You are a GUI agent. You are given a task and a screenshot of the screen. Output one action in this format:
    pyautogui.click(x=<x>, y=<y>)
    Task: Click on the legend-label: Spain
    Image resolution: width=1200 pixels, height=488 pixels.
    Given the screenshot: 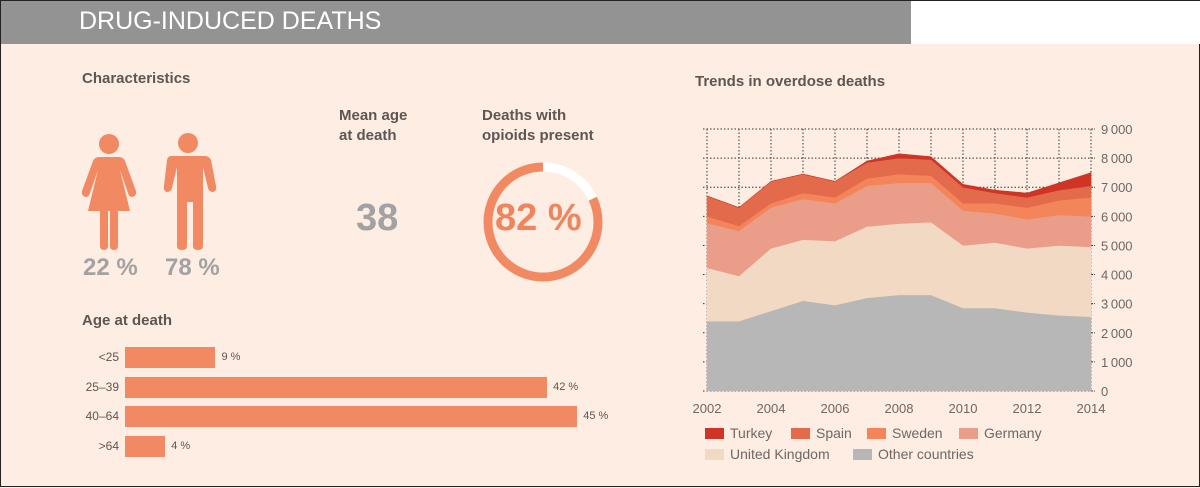 What is the action you would take?
    pyautogui.click(x=834, y=433)
    